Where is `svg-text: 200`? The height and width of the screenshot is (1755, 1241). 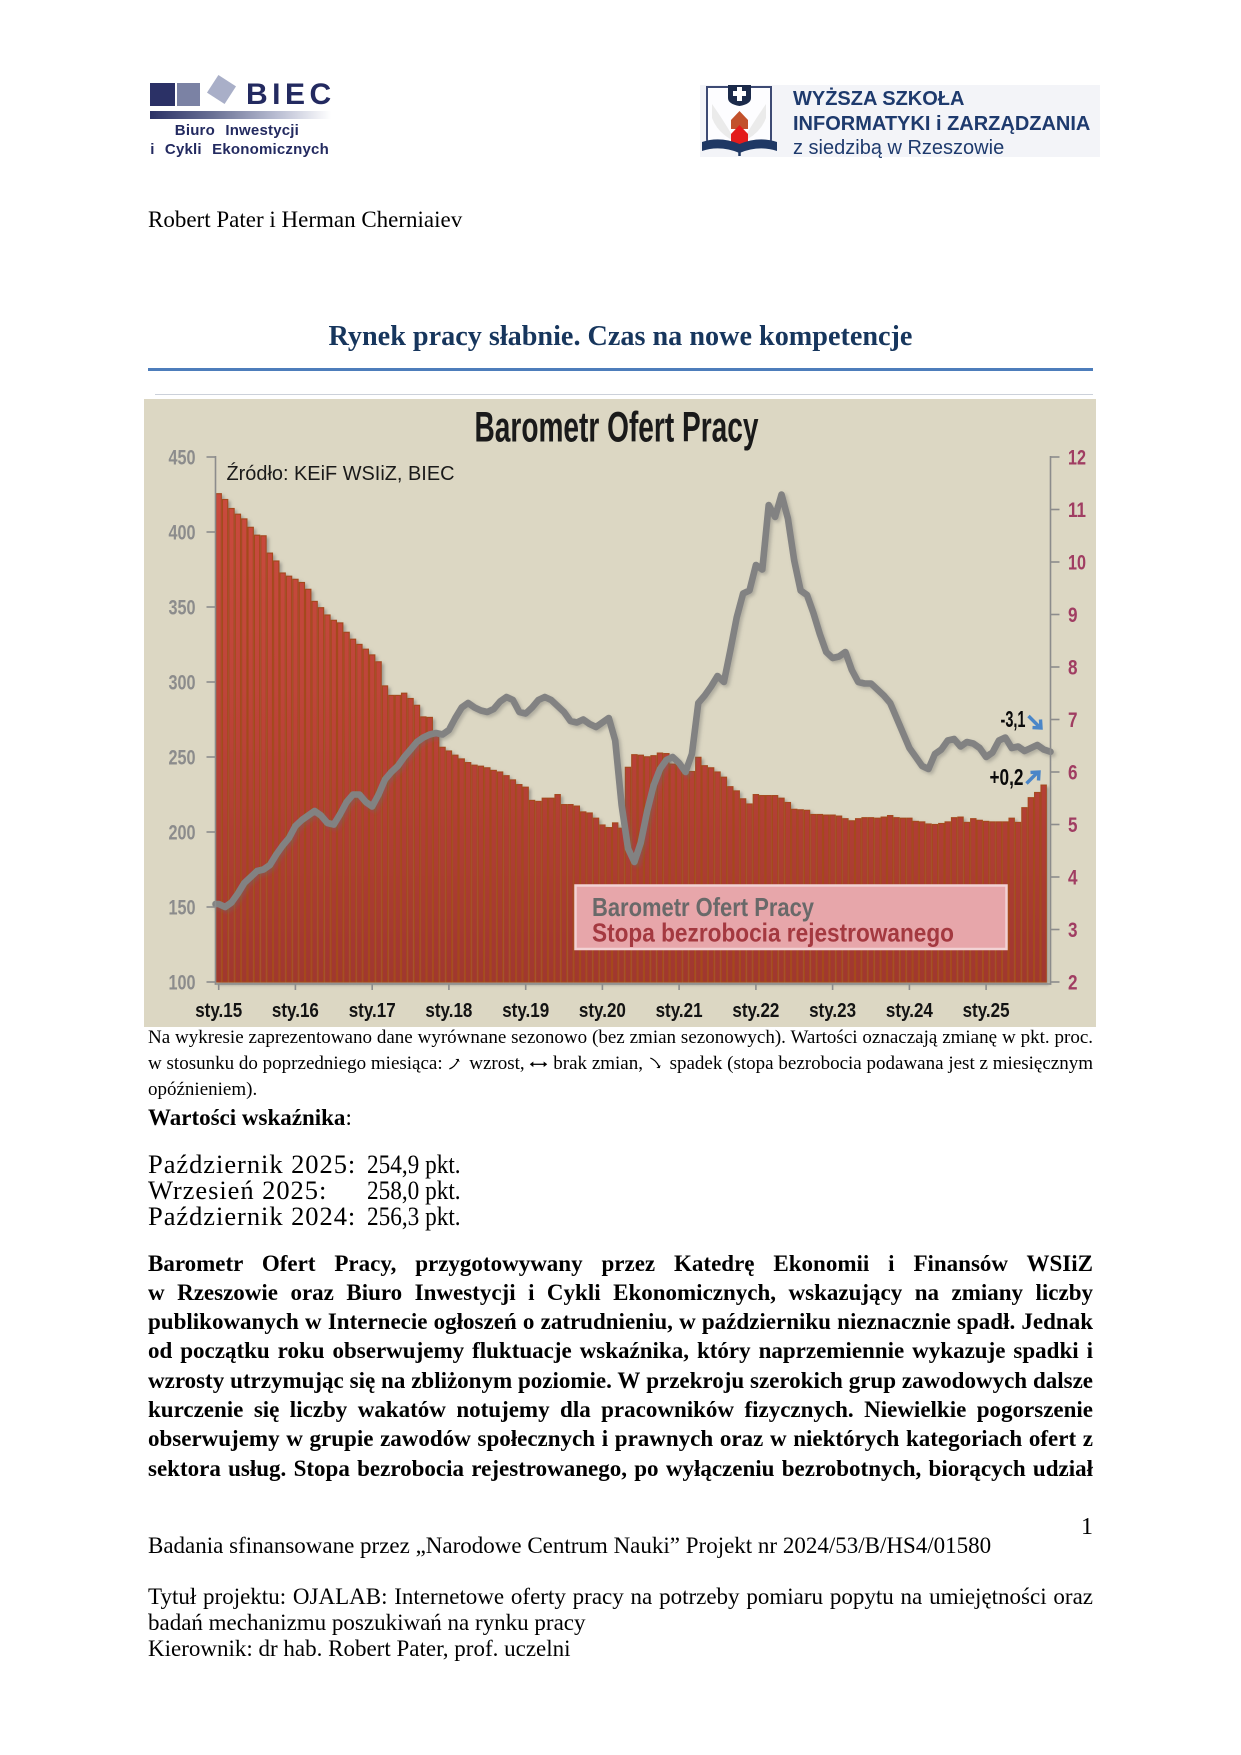 svg-text: 200 is located at coordinates (182, 833).